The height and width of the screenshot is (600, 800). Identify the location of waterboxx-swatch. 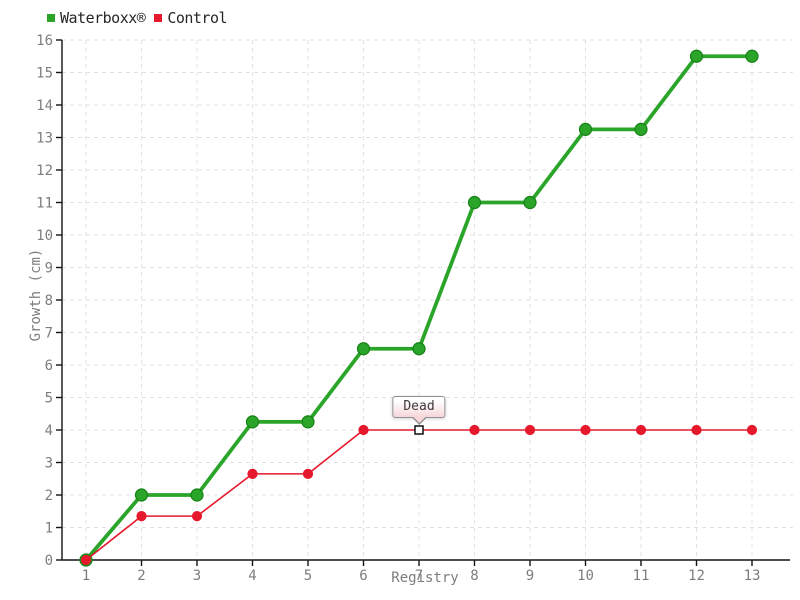
(51, 18).